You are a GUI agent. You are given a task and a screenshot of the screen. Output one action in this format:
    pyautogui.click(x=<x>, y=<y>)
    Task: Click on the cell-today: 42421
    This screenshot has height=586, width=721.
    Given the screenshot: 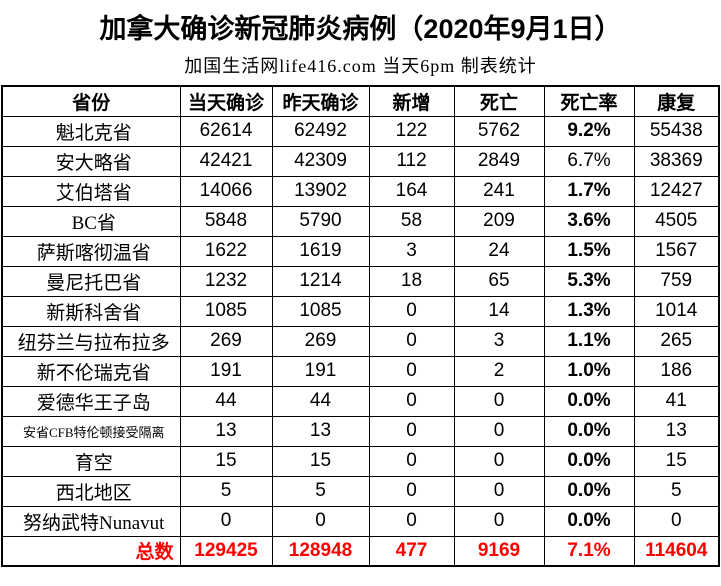 What is the action you would take?
    pyautogui.click(x=226, y=161)
    